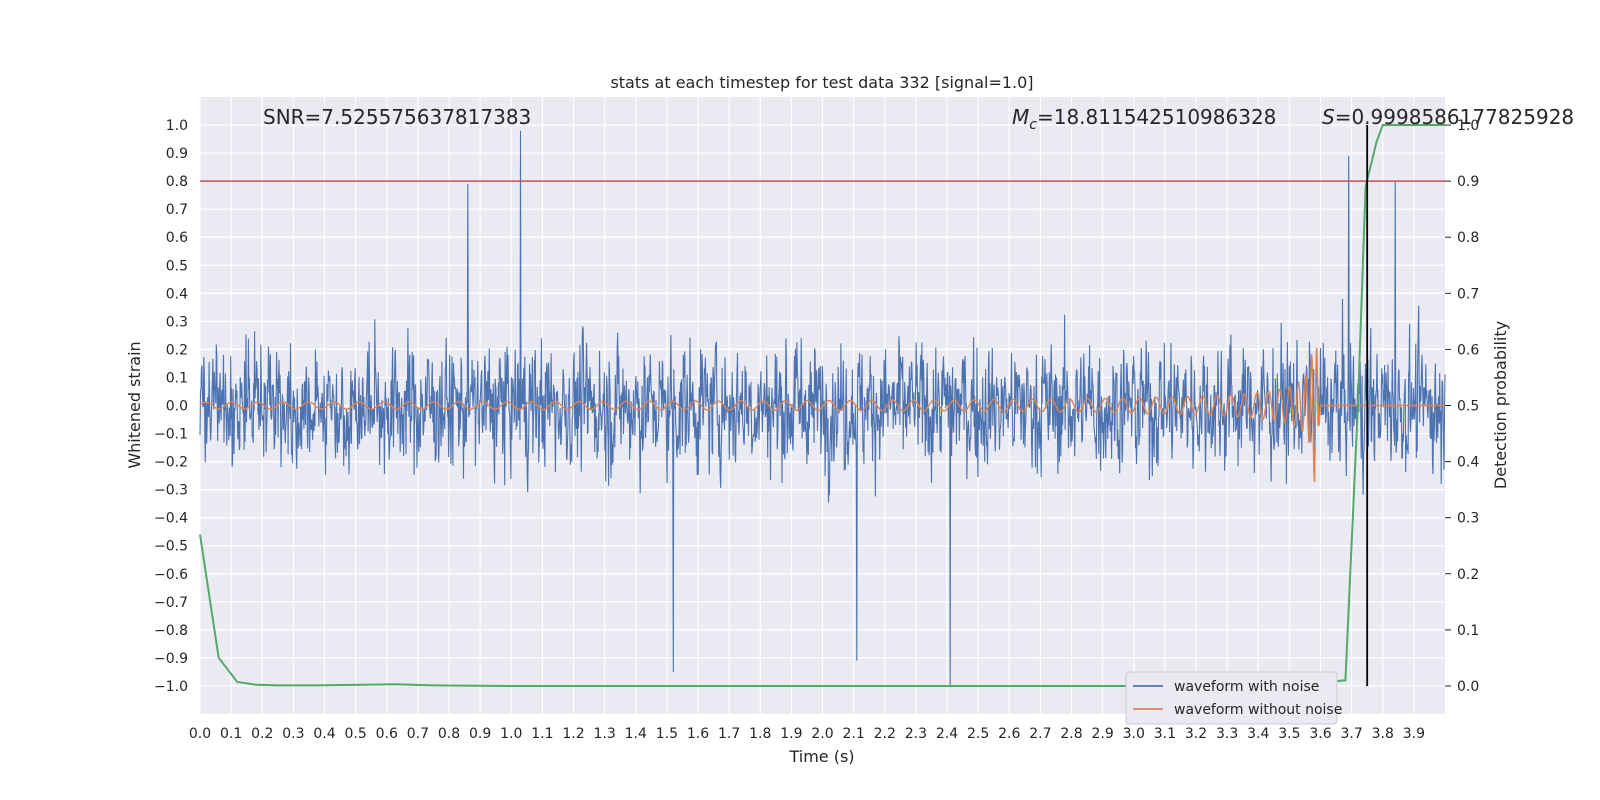  Describe the element at coordinates (177, 182) in the screenshot. I see `y-tick-label: 0.8` at that location.